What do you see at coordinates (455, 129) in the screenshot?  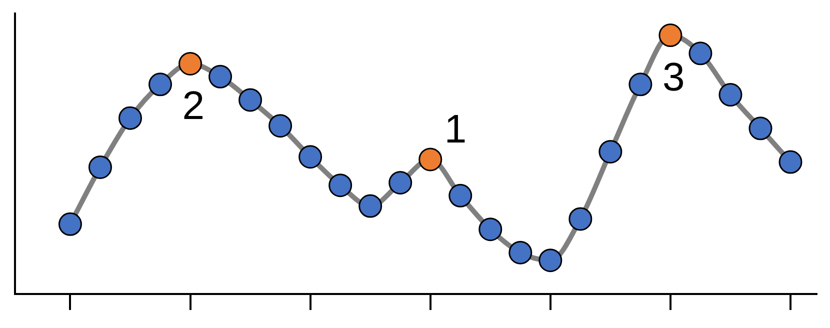 I see `annotation: 1` at bounding box center [455, 129].